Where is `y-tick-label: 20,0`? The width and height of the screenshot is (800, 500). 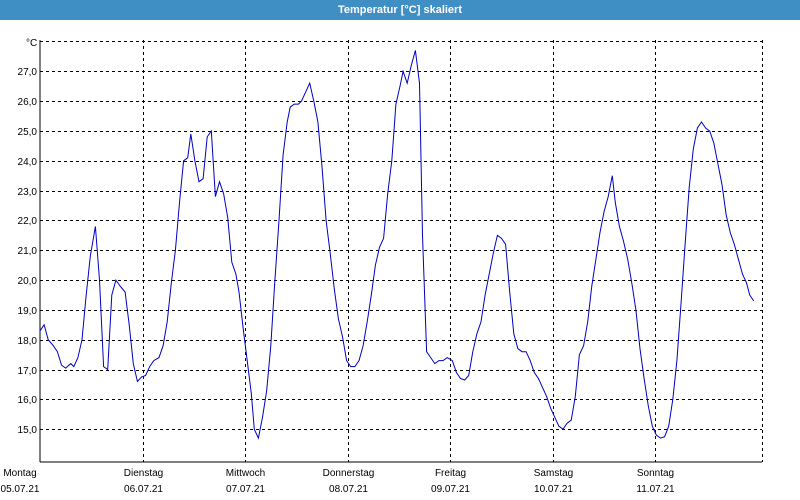
y-tick-label: 20,0 is located at coordinates (28, 281).